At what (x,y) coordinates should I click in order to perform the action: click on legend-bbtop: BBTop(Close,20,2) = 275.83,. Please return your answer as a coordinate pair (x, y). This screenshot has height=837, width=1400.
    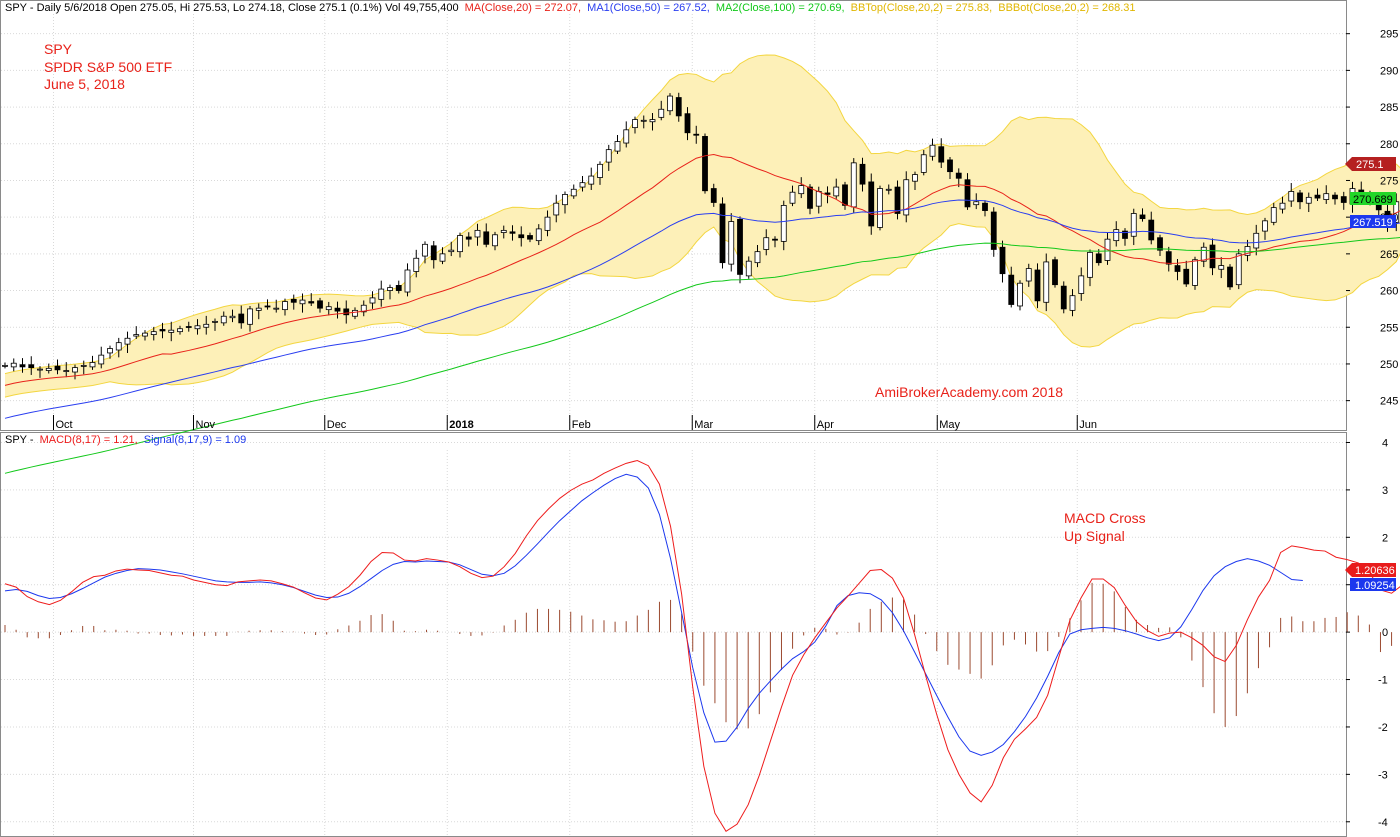
    Looking at the image, I should click on (922, 8).